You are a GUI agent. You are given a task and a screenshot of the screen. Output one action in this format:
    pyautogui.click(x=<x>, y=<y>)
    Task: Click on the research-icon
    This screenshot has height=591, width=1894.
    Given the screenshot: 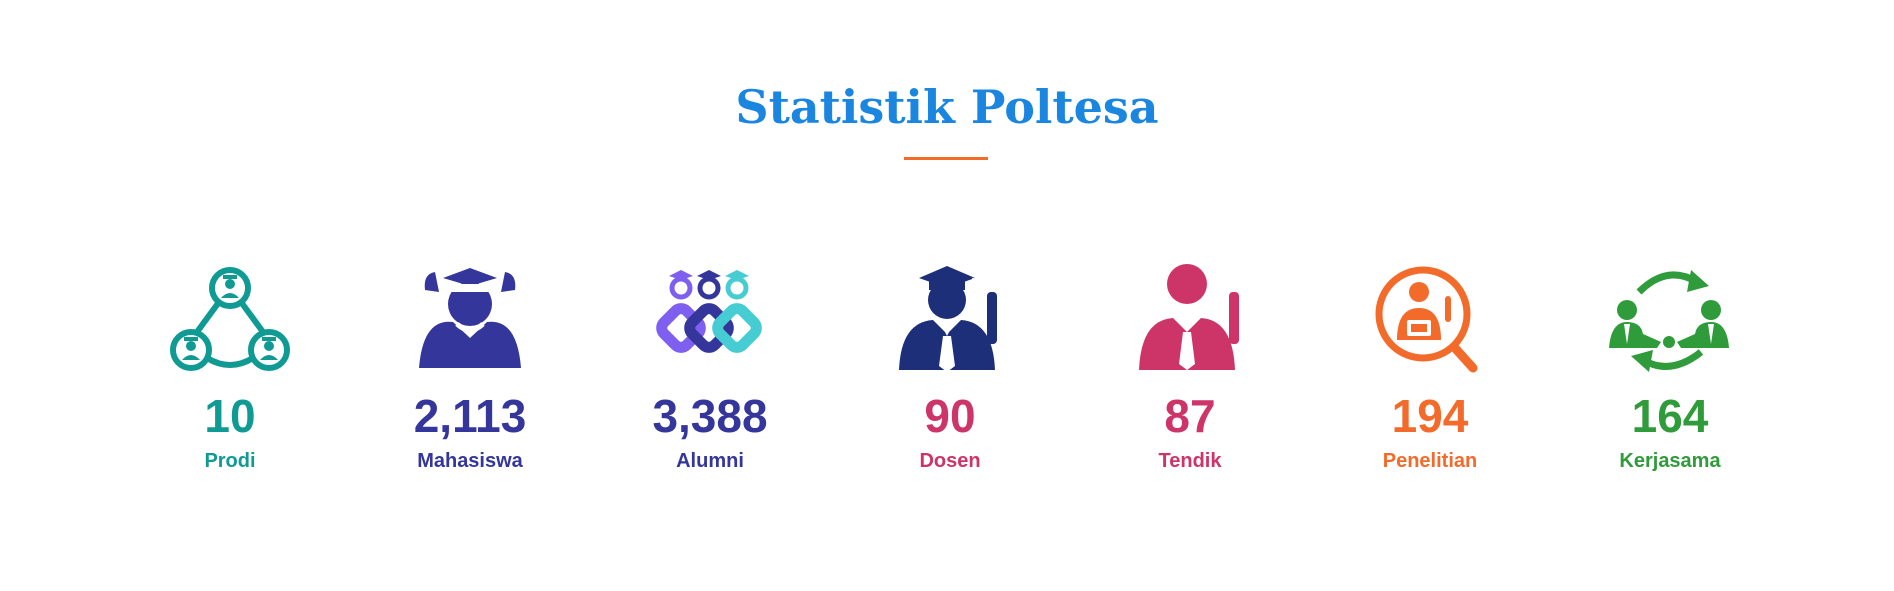 What is the action you would take?
    pyautogui.click(x=1430, y=320)
    